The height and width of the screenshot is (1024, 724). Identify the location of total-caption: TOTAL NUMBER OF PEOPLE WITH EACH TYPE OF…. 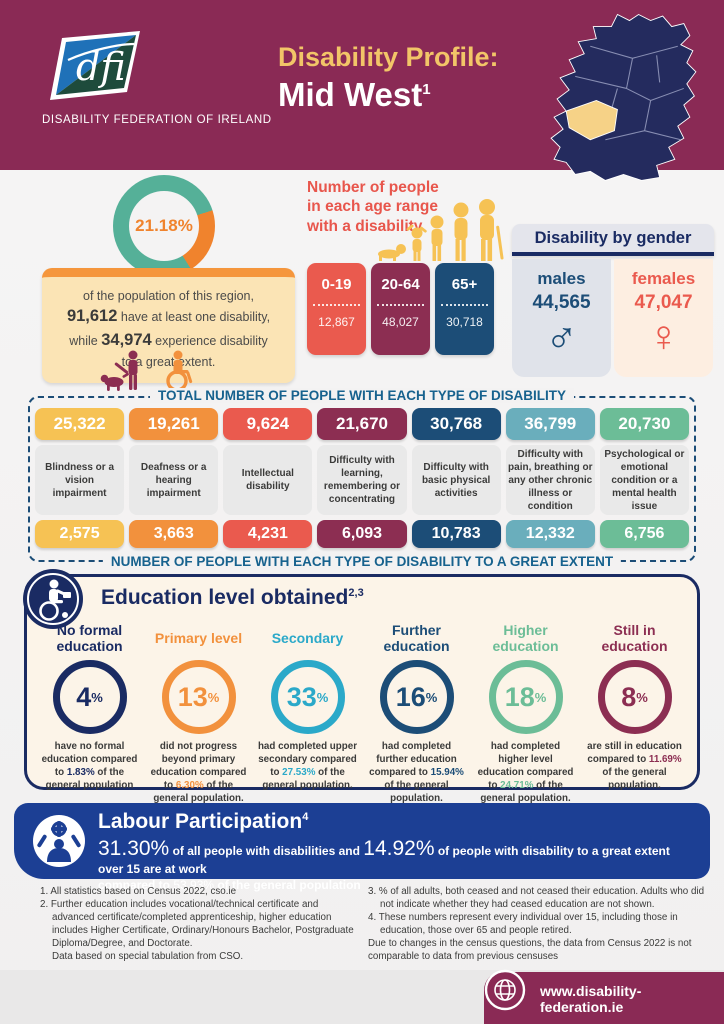
(362, 395).